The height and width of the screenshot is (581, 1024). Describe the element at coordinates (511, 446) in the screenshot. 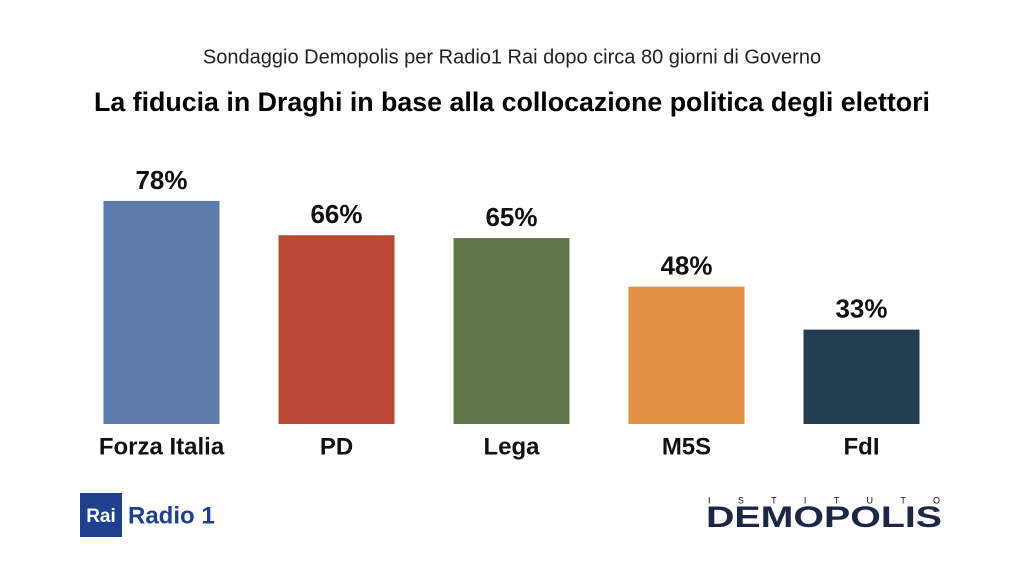

I see `x-tick-label: Lega` at that location.